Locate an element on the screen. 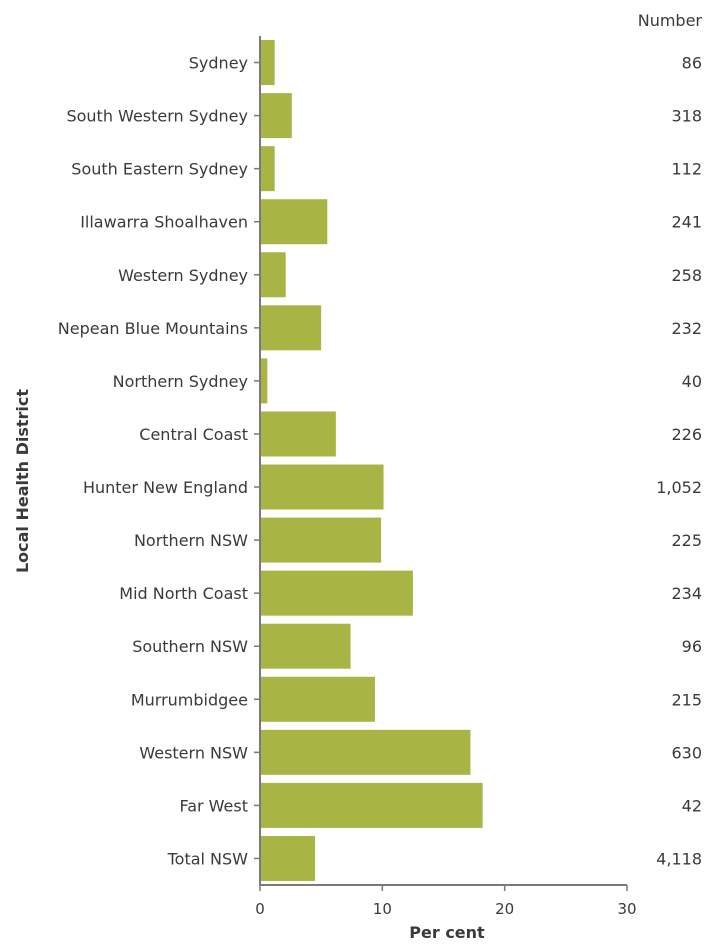  x-axis-title: Per cent is located at coordinates (447, 932).